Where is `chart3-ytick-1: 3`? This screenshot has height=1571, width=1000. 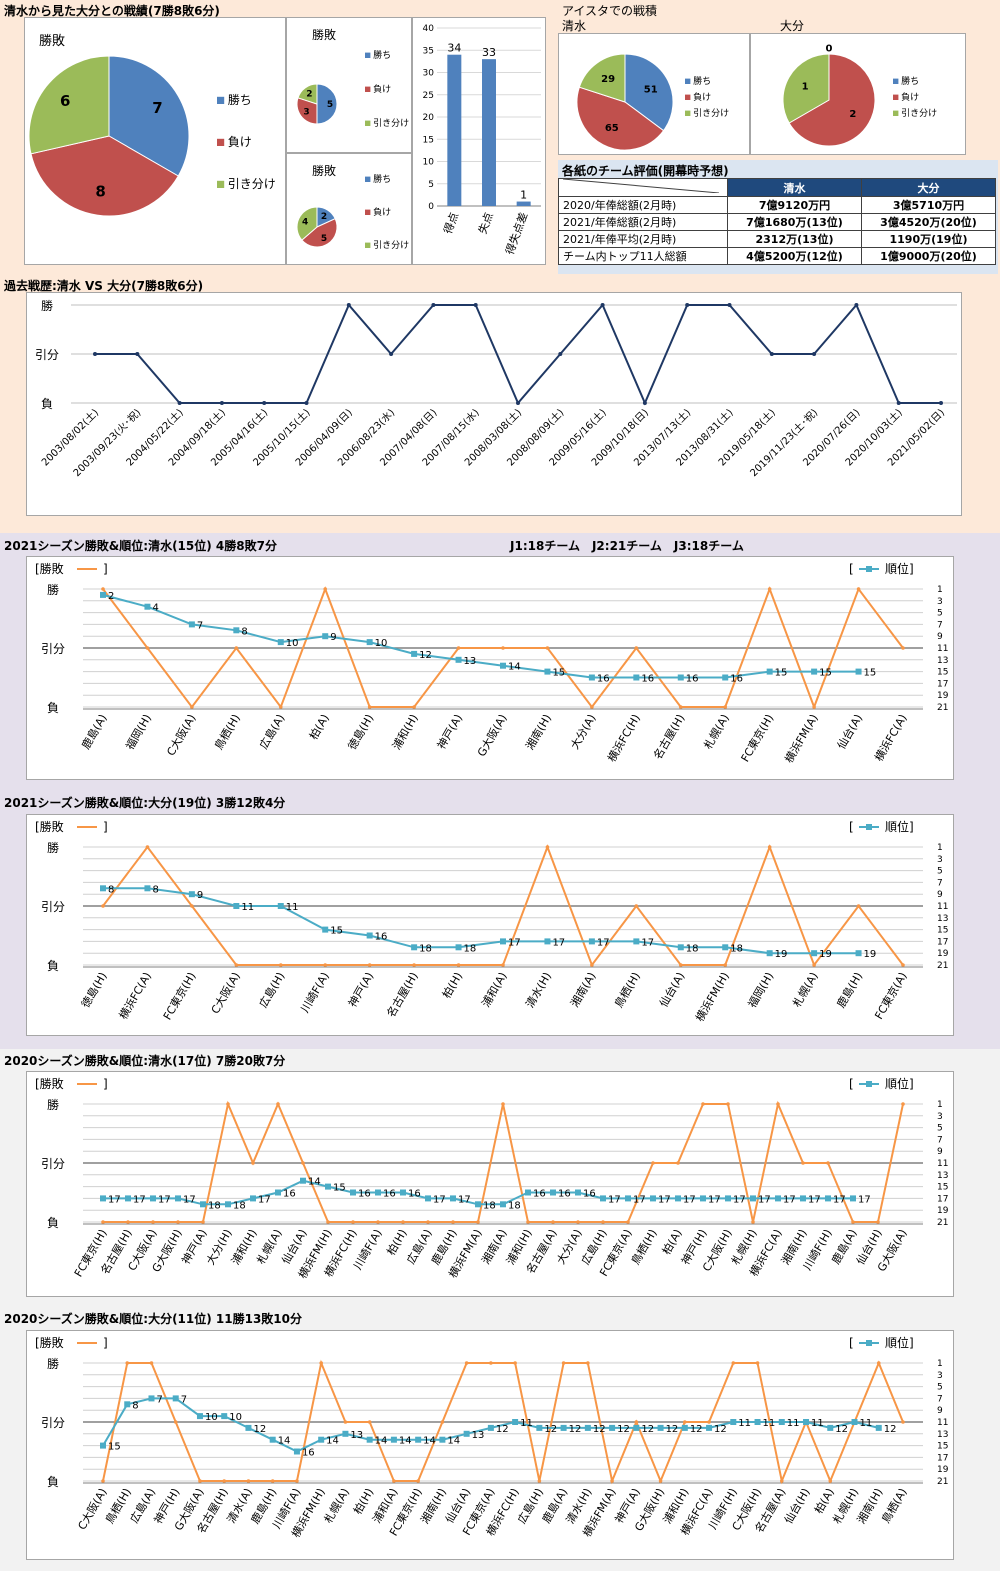
chart3-ytick-1: 3 is located at coordinates (940, 1376).